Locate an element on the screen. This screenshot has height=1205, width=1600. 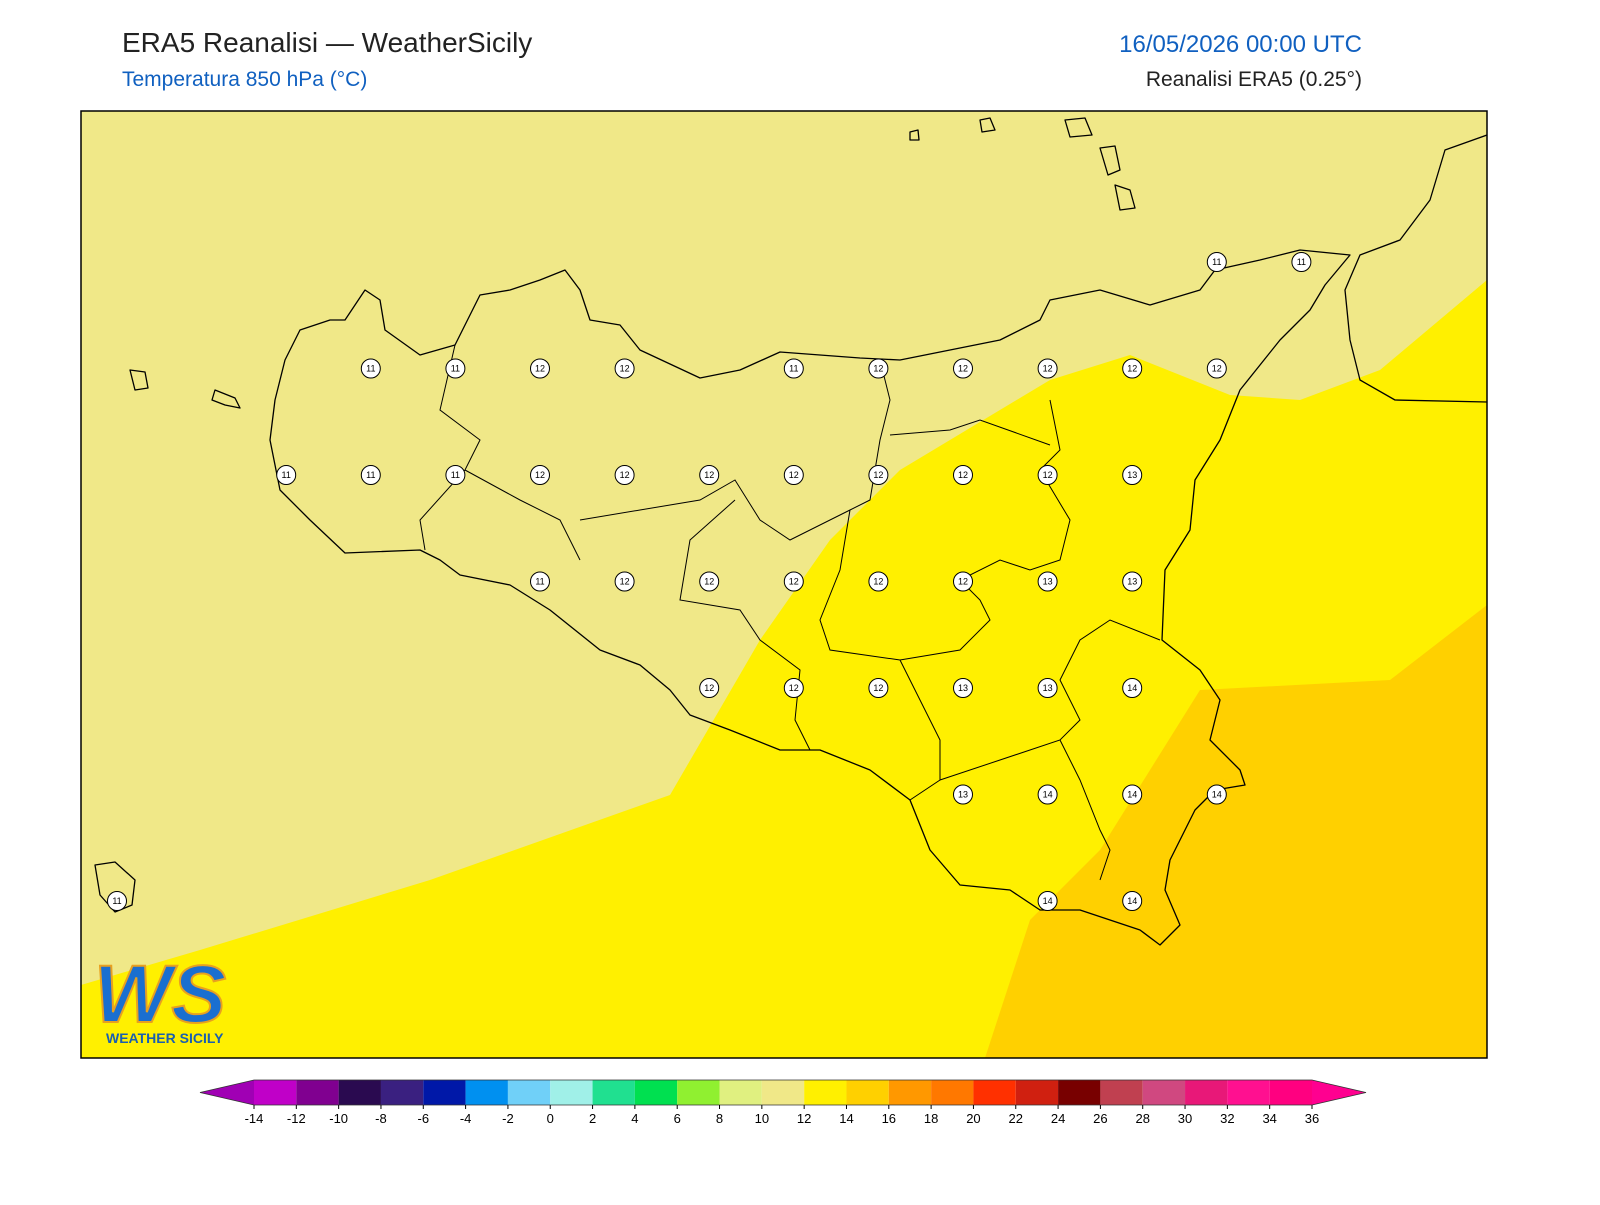
logo-caption: WEATHER SICILY is located at coordinates (165, 1038).